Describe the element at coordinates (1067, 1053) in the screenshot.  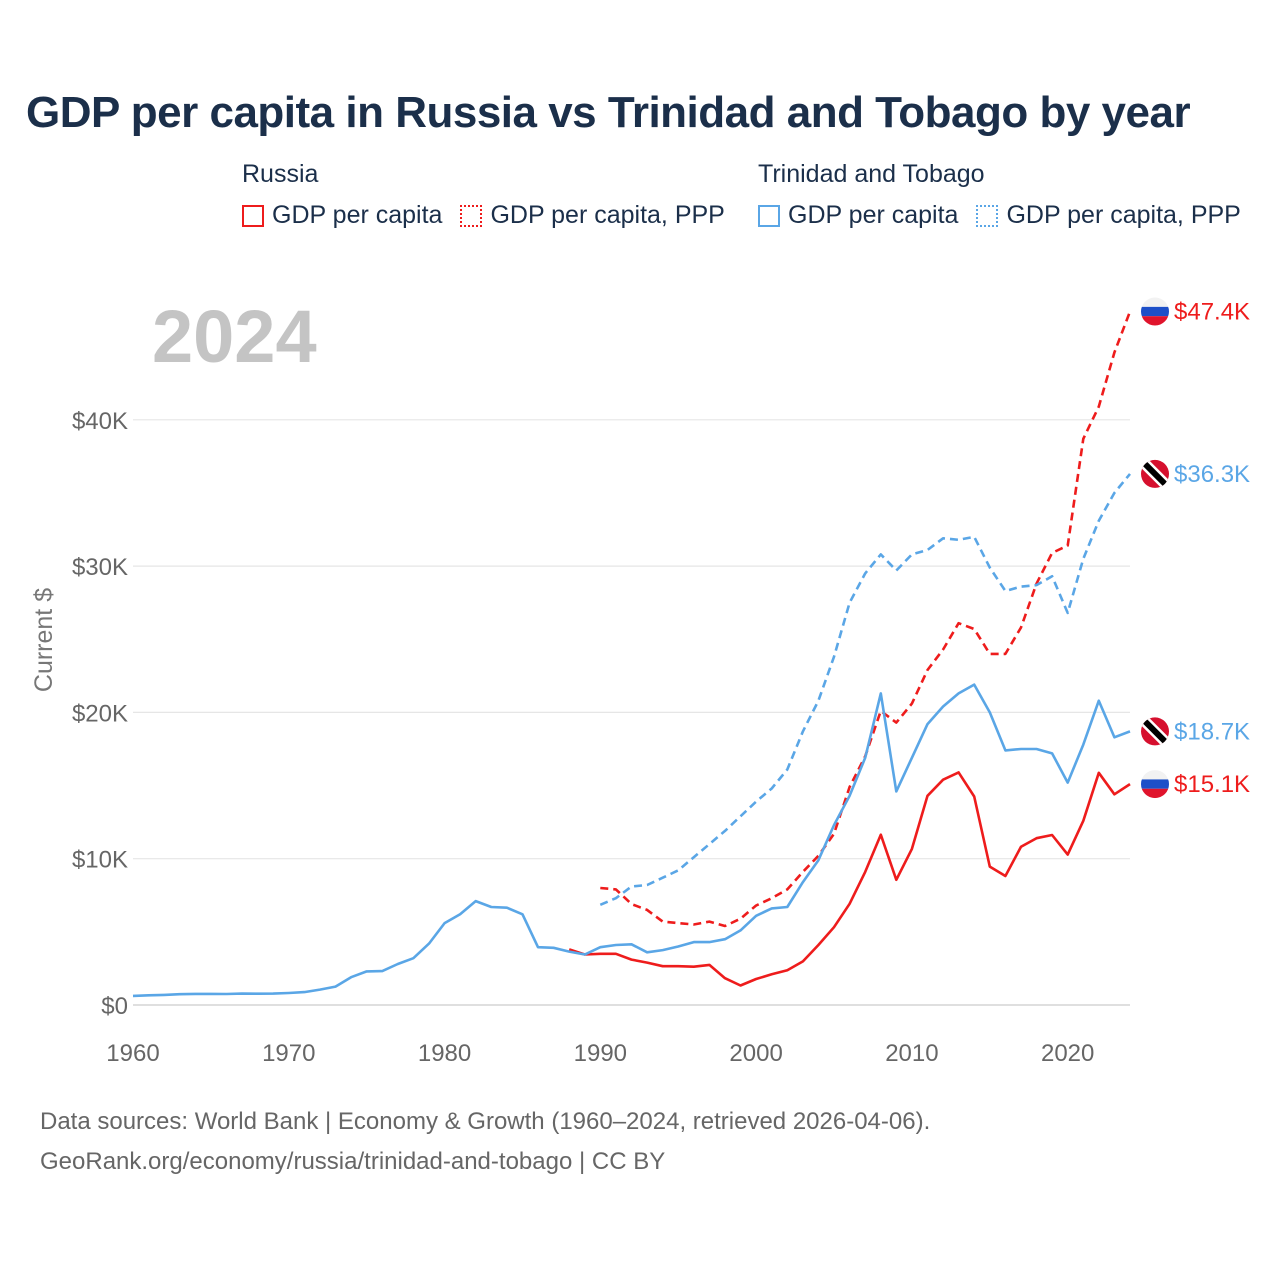
I see `x-tick-label: 2020` at that location.